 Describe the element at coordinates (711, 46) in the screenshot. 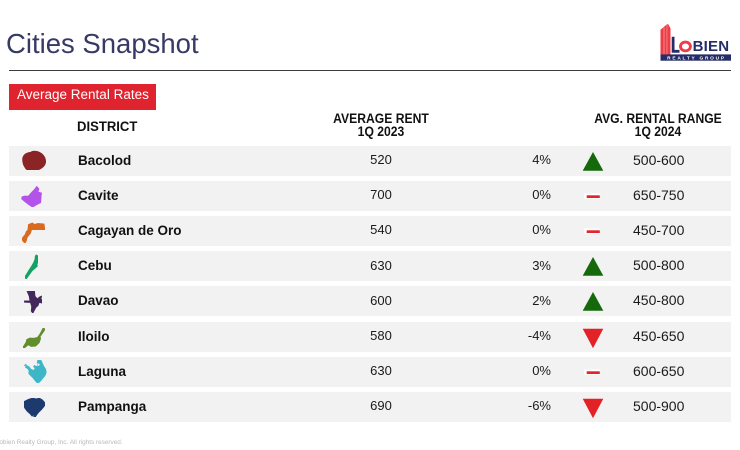

I see `svg-text: BIEN` at that location.